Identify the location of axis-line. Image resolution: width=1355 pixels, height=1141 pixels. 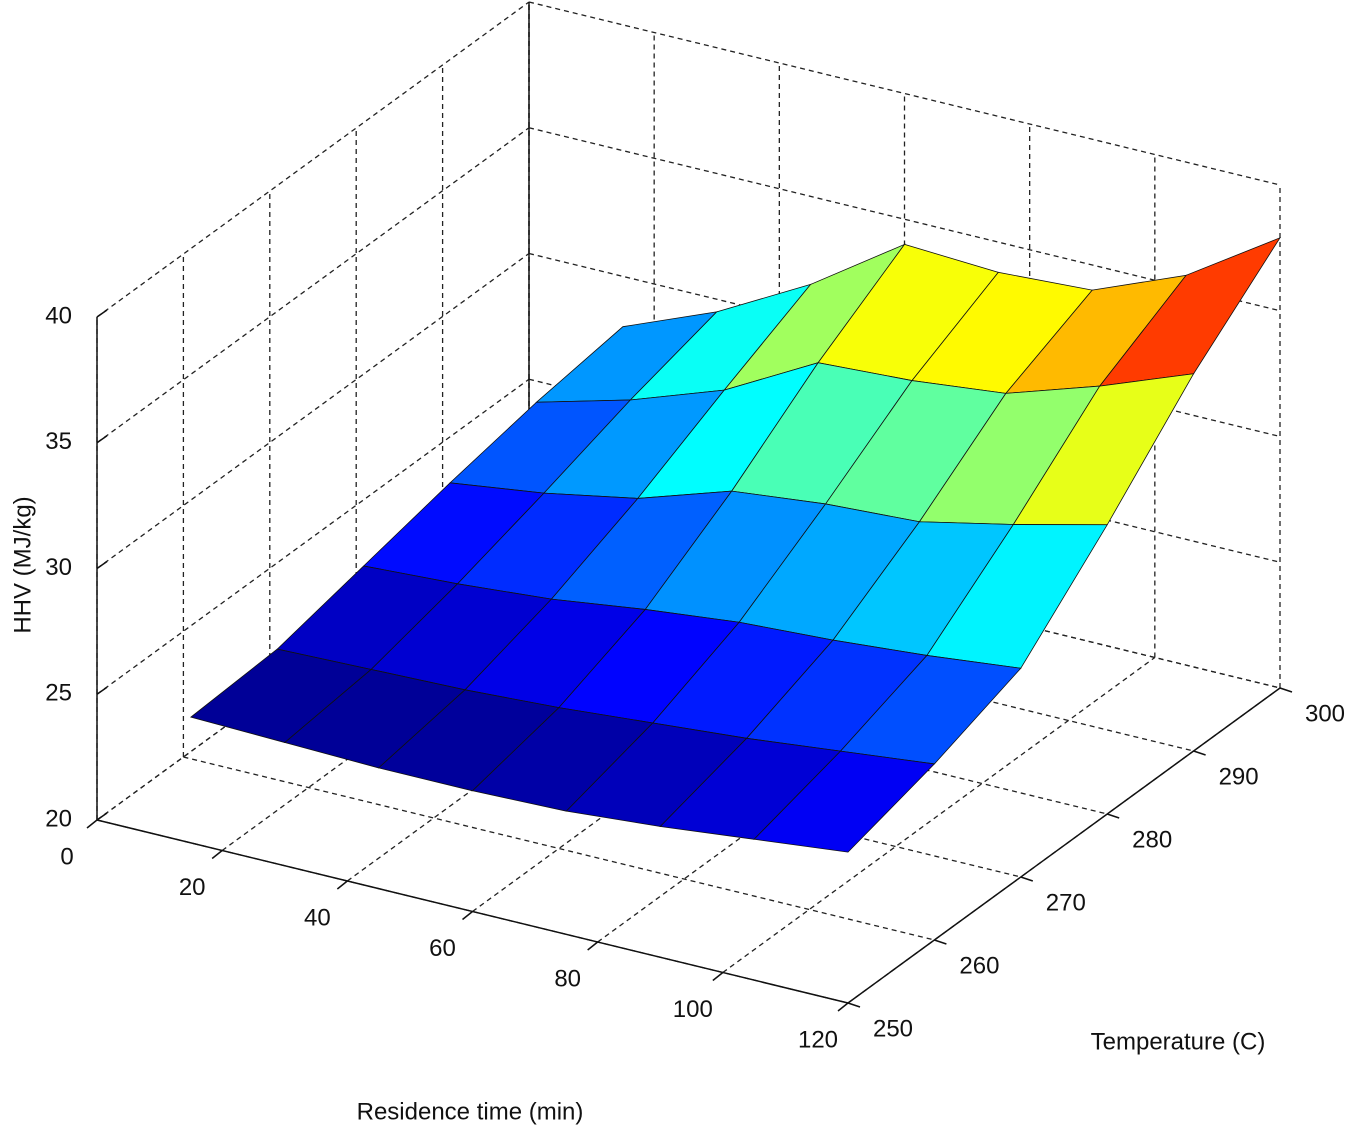
(1064, 845).